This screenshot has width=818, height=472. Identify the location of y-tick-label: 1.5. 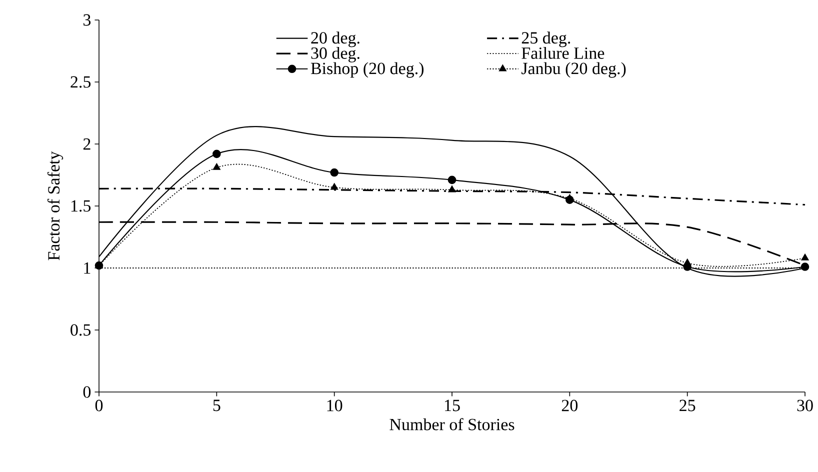
(81, 206).